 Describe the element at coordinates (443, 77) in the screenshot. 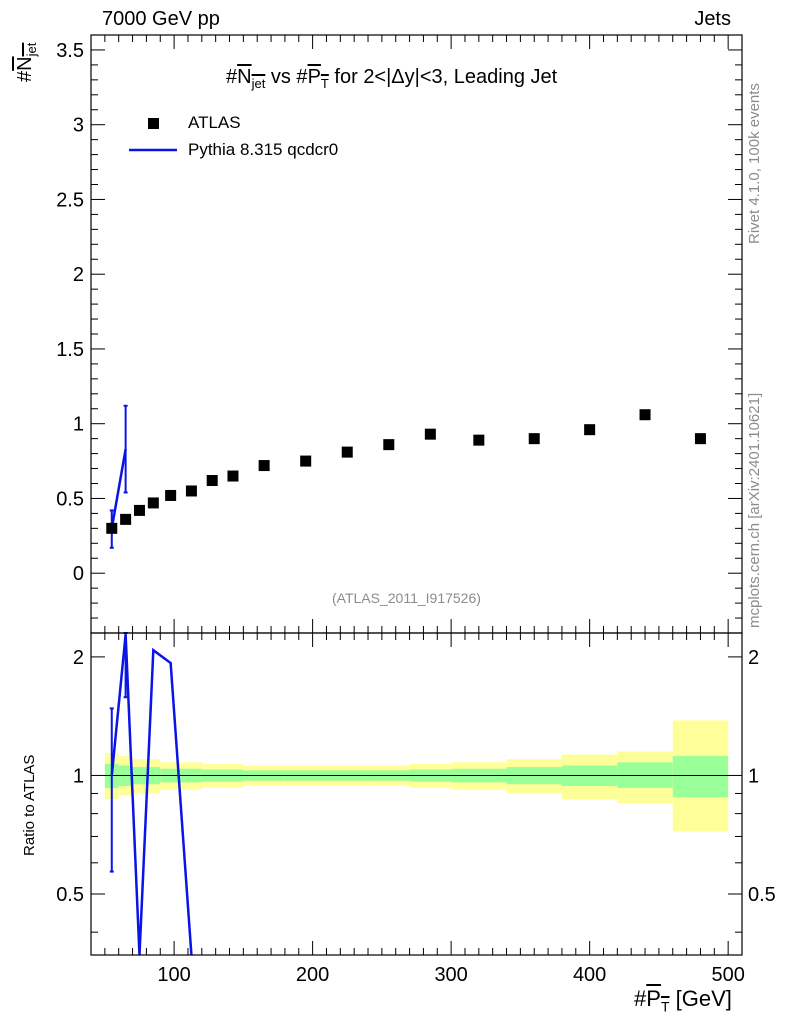

I see `title-rest: for 2<|Δy|<3, Leading Jet` at that location.